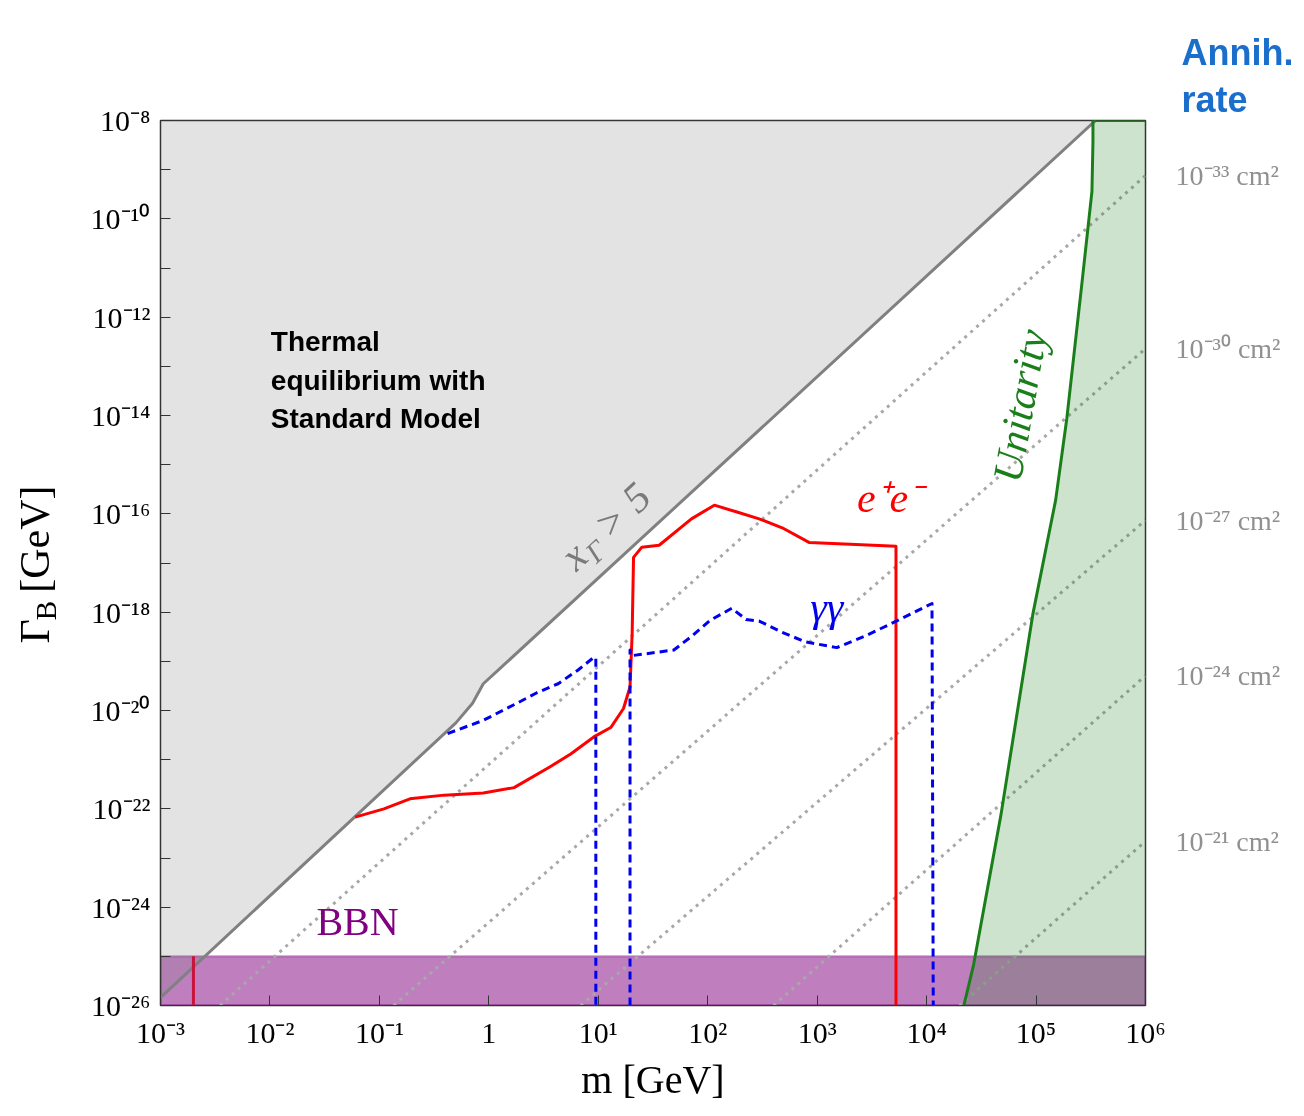 This screenshot has width=1304, height=1116. I want to click on y-tick-label: 10⁻²⁴, so click(121, 907).